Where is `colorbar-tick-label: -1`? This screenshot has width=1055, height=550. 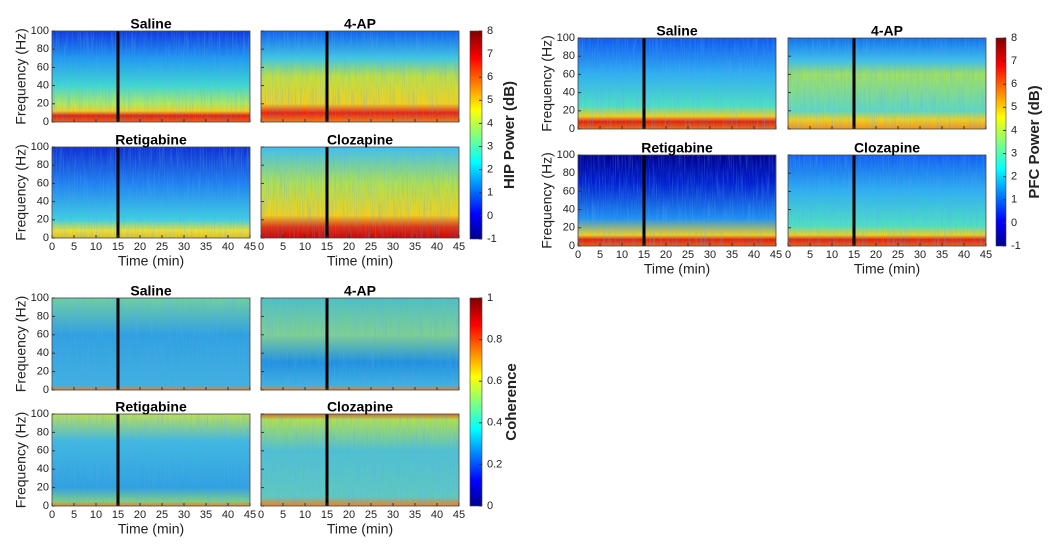 colorbar-tick-label: -1 is located at coordinates (1016, 246).